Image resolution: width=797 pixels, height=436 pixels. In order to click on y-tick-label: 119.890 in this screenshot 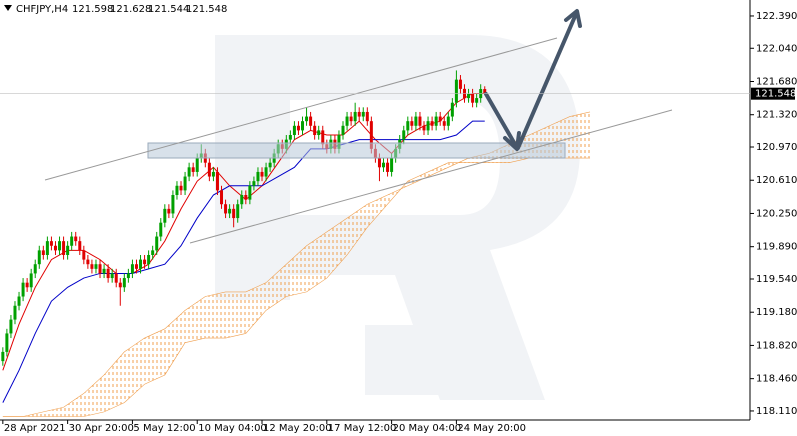, I will do `click(776, 247)`.